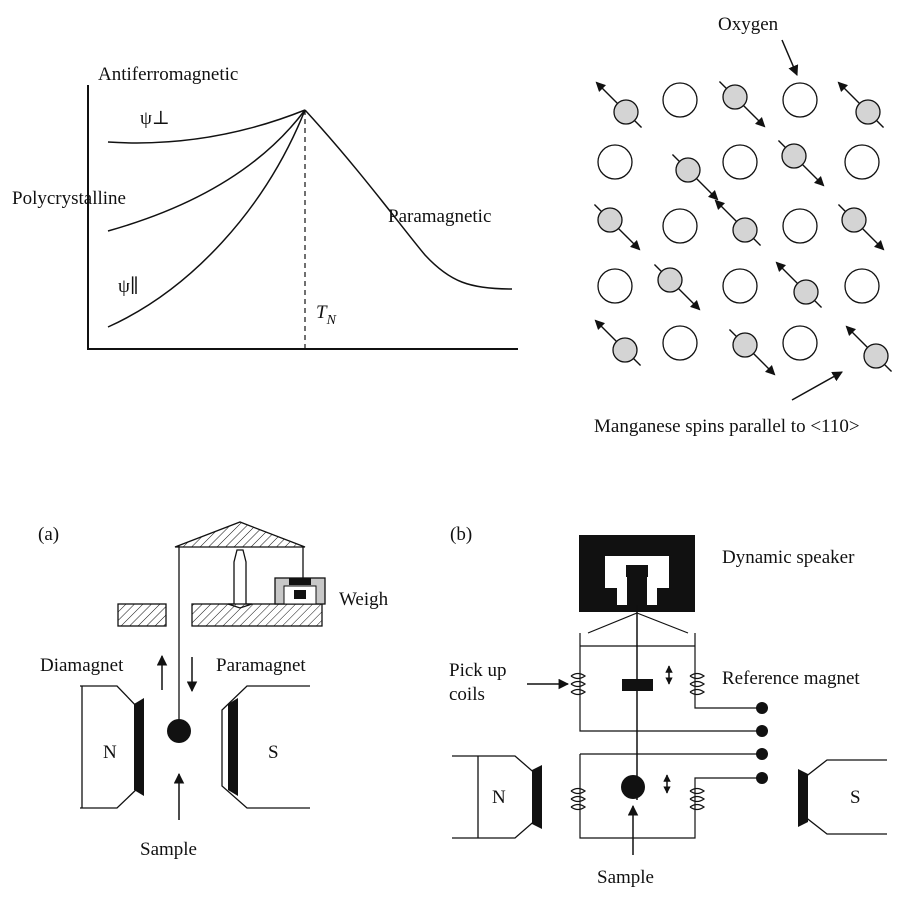 This screenshot has width=918, height=897. What do you see at coordinates (499, 797) in the screenshot?
I see `label-n-pole-b: N` at bounding box center [499, 797].